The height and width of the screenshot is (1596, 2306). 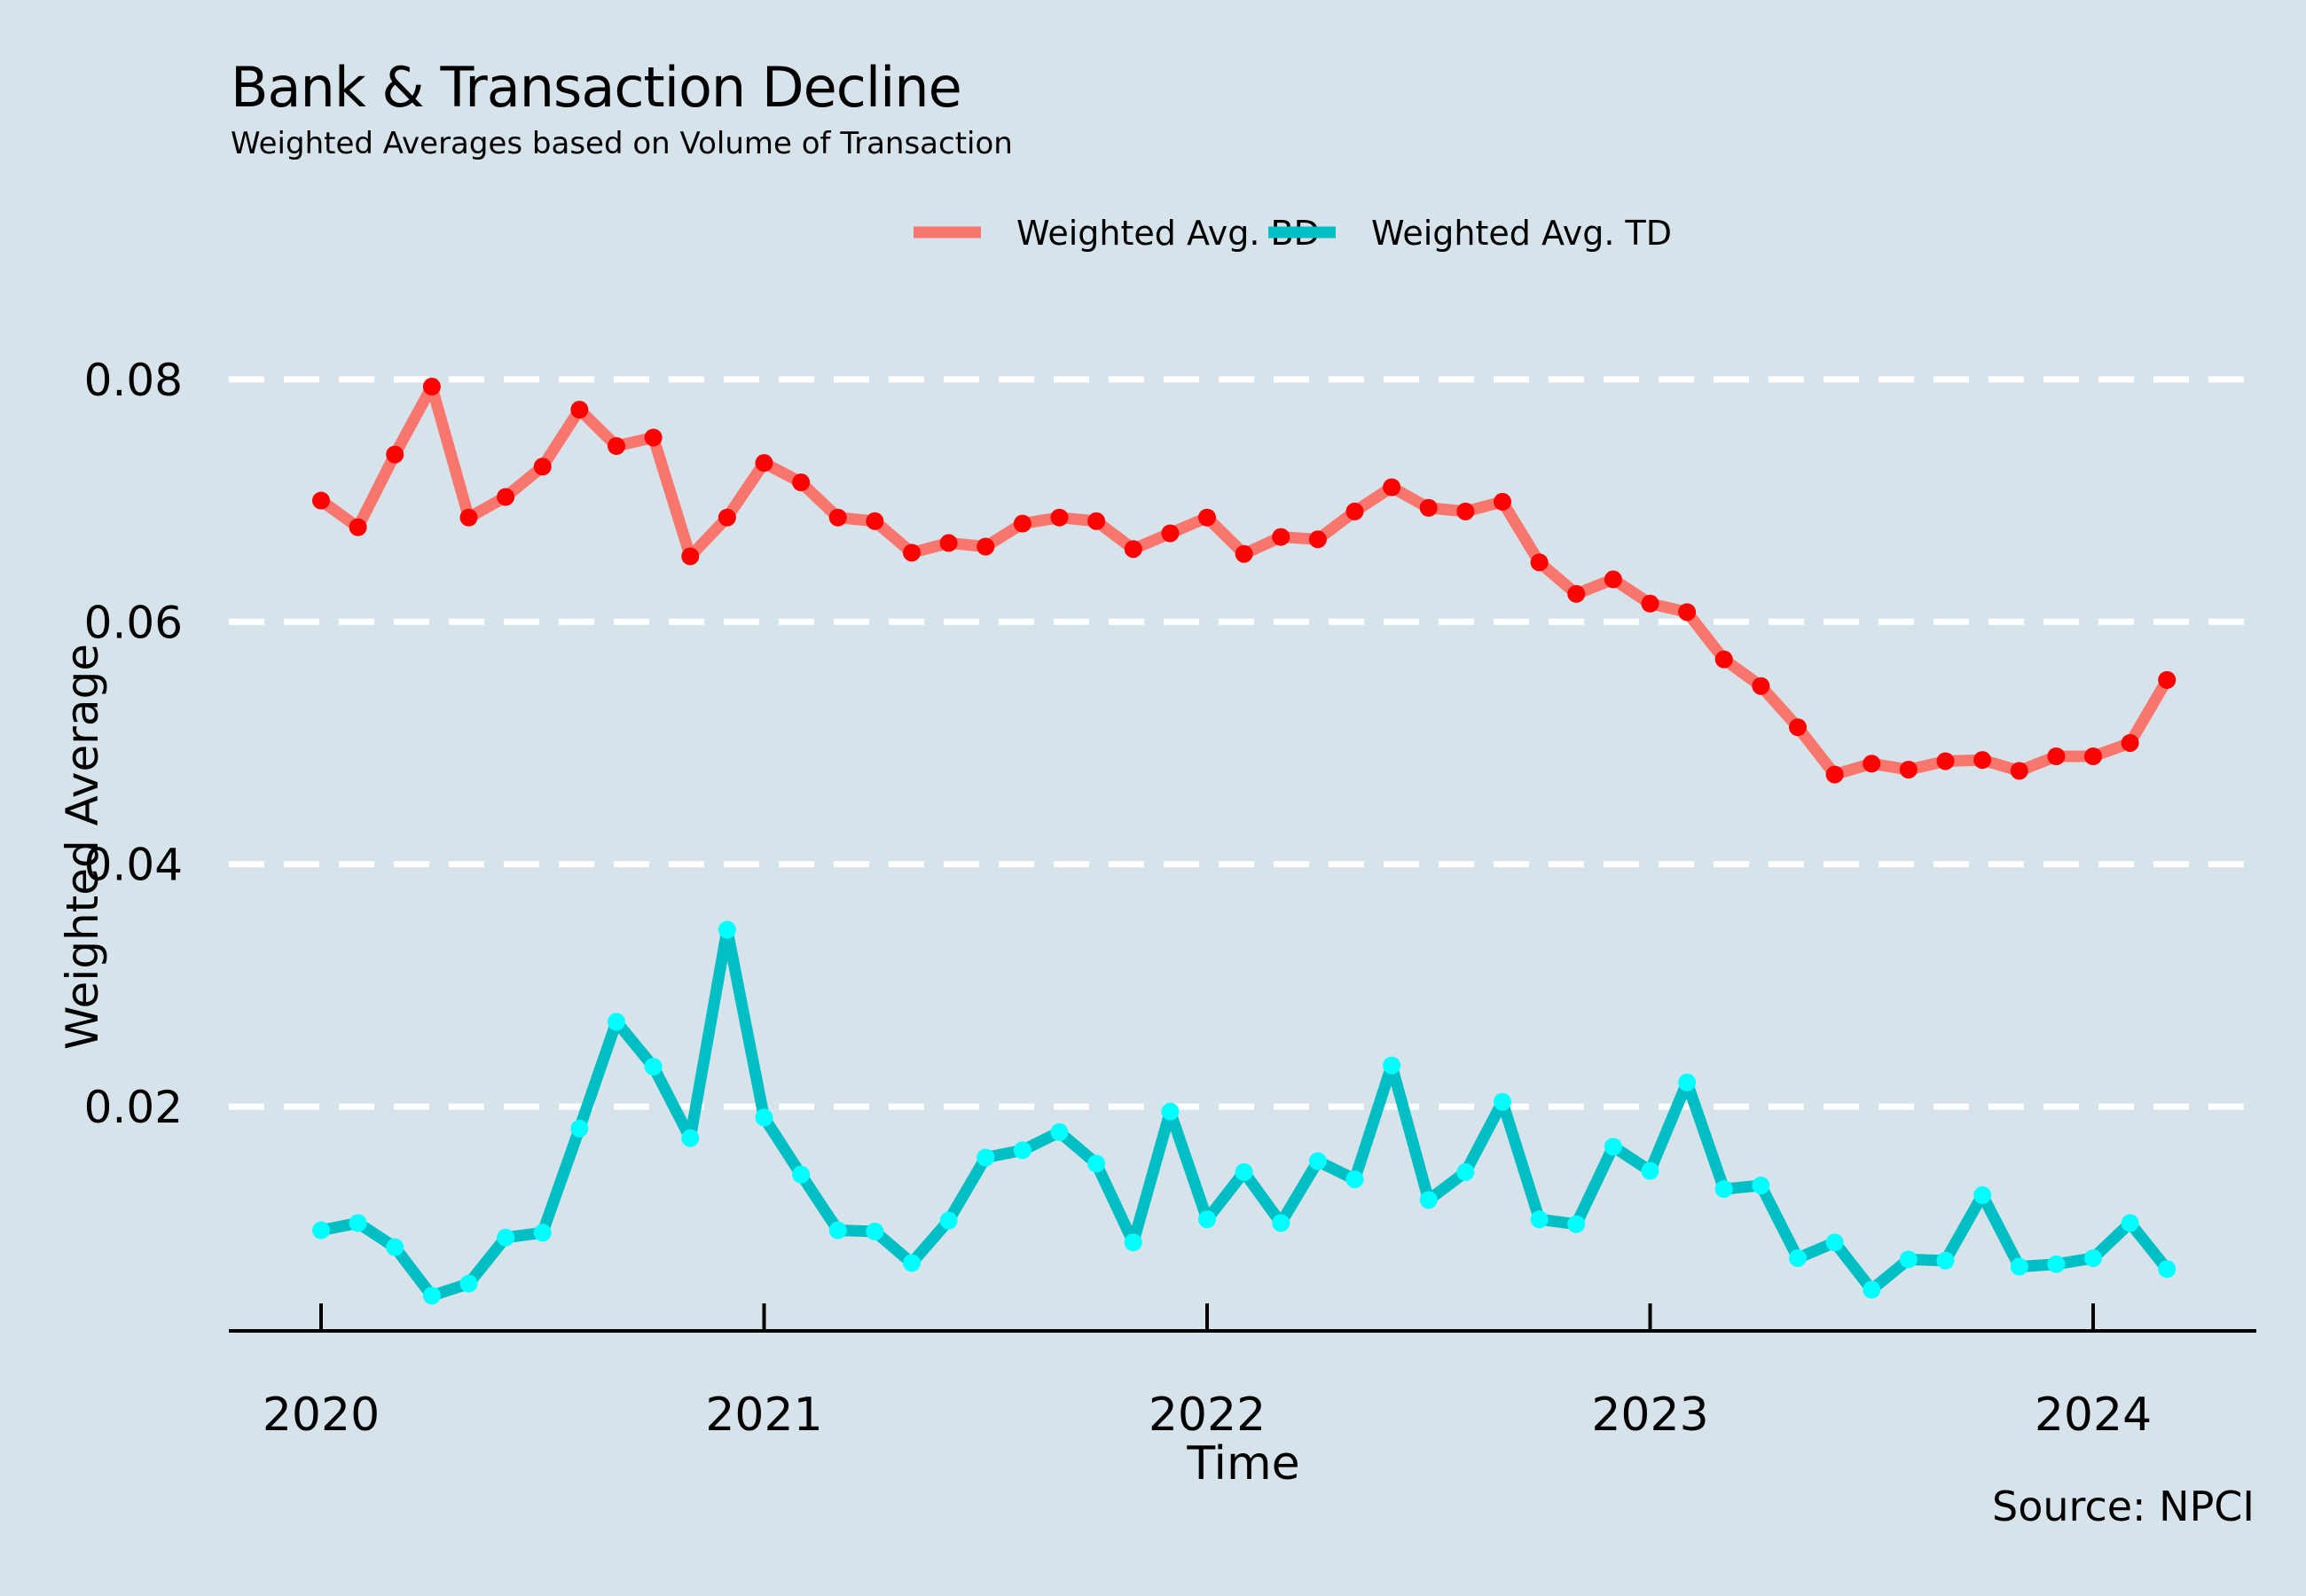 What do you see at coordinates (1242, 1463) in the screenshot?
I see `x-axis-label: Time` at bounding box center [1242, 1463].